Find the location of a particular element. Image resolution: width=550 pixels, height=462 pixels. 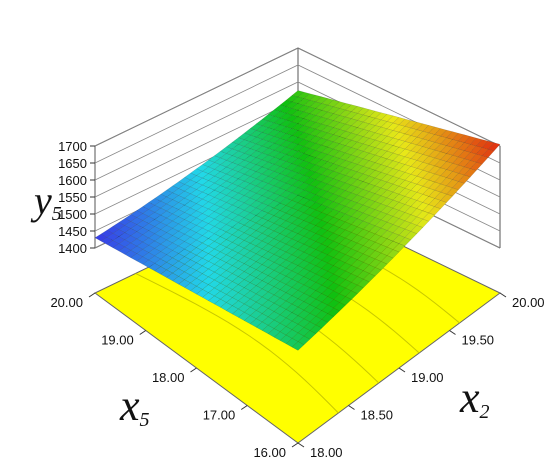

z-axis-title: y5 is located at coordinates (46, 201).